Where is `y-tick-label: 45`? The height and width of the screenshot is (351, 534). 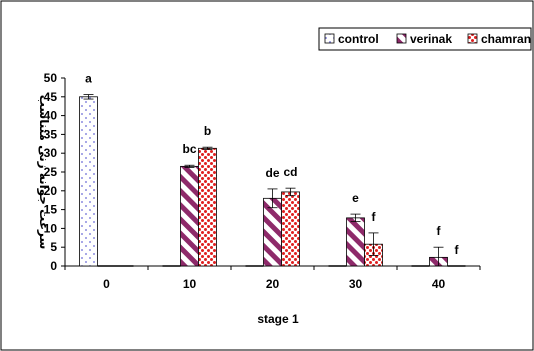
y-tick-label: 45 is located at coordinates (51, 97).